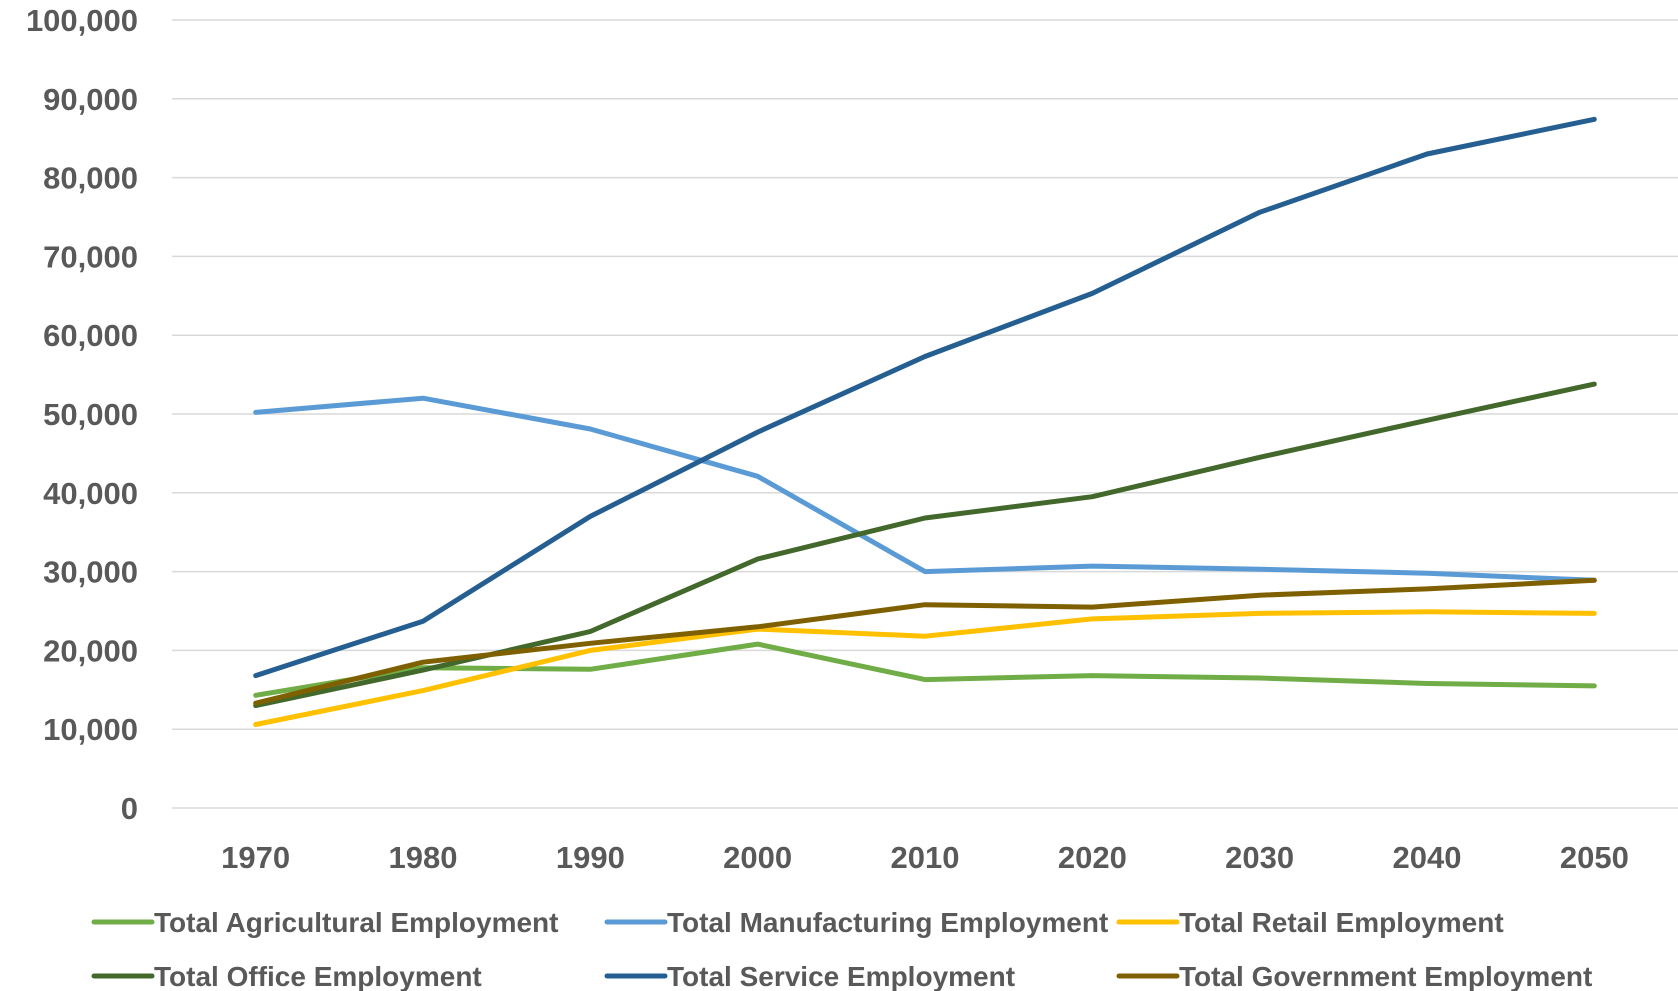 The width and height of the screenshot is (1678, 991). What do you see at coordinates (90, 99) in the screenshot?
I see `y-tick-label: 90,000` at bounding box center [90, 99].